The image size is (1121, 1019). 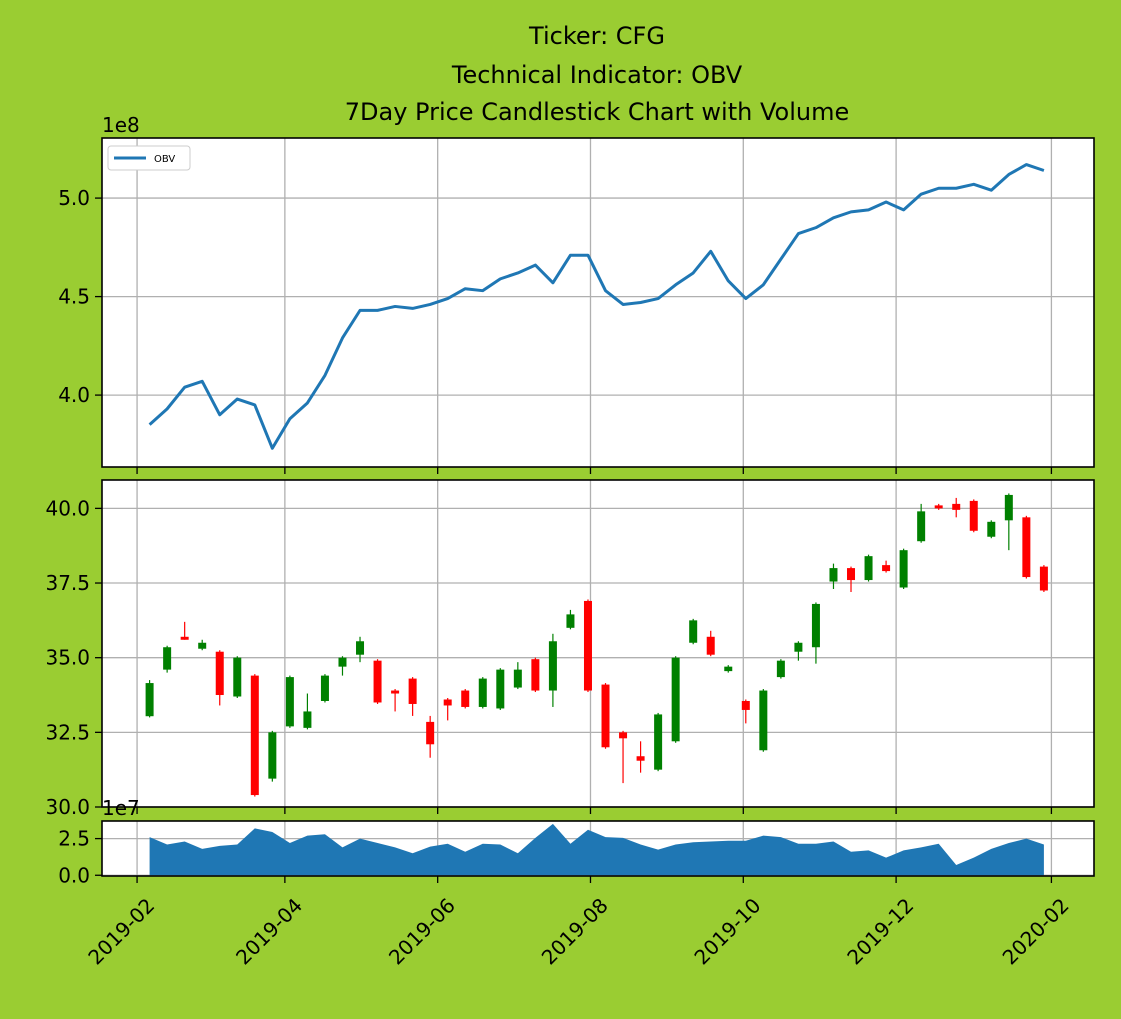 What do you see at coordinates (74, 839) in the screenshot?
I see `y-tick-label: 2.5` at bounding box center [74, 839].